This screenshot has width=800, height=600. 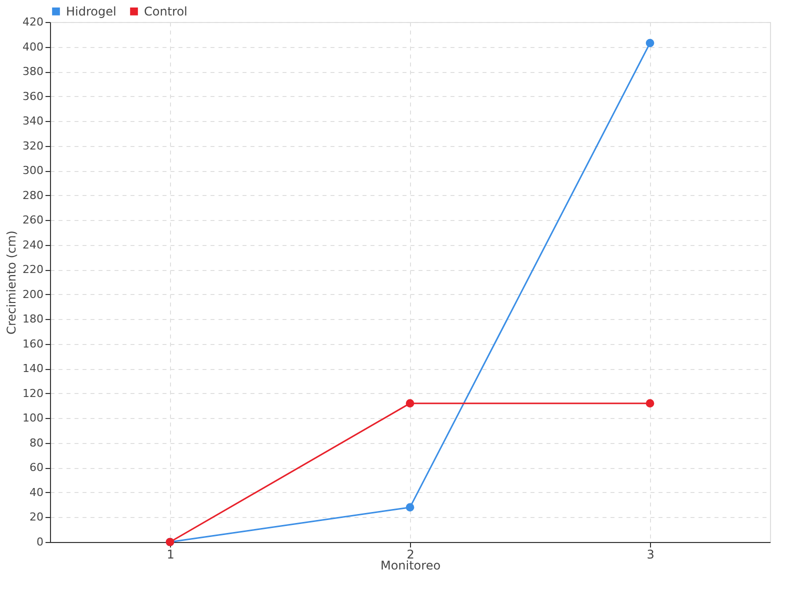 What do you see at coordinates (33, 269) in the screenshot?
I see `y-tick-label: 220` at bounding box center [33, 269].